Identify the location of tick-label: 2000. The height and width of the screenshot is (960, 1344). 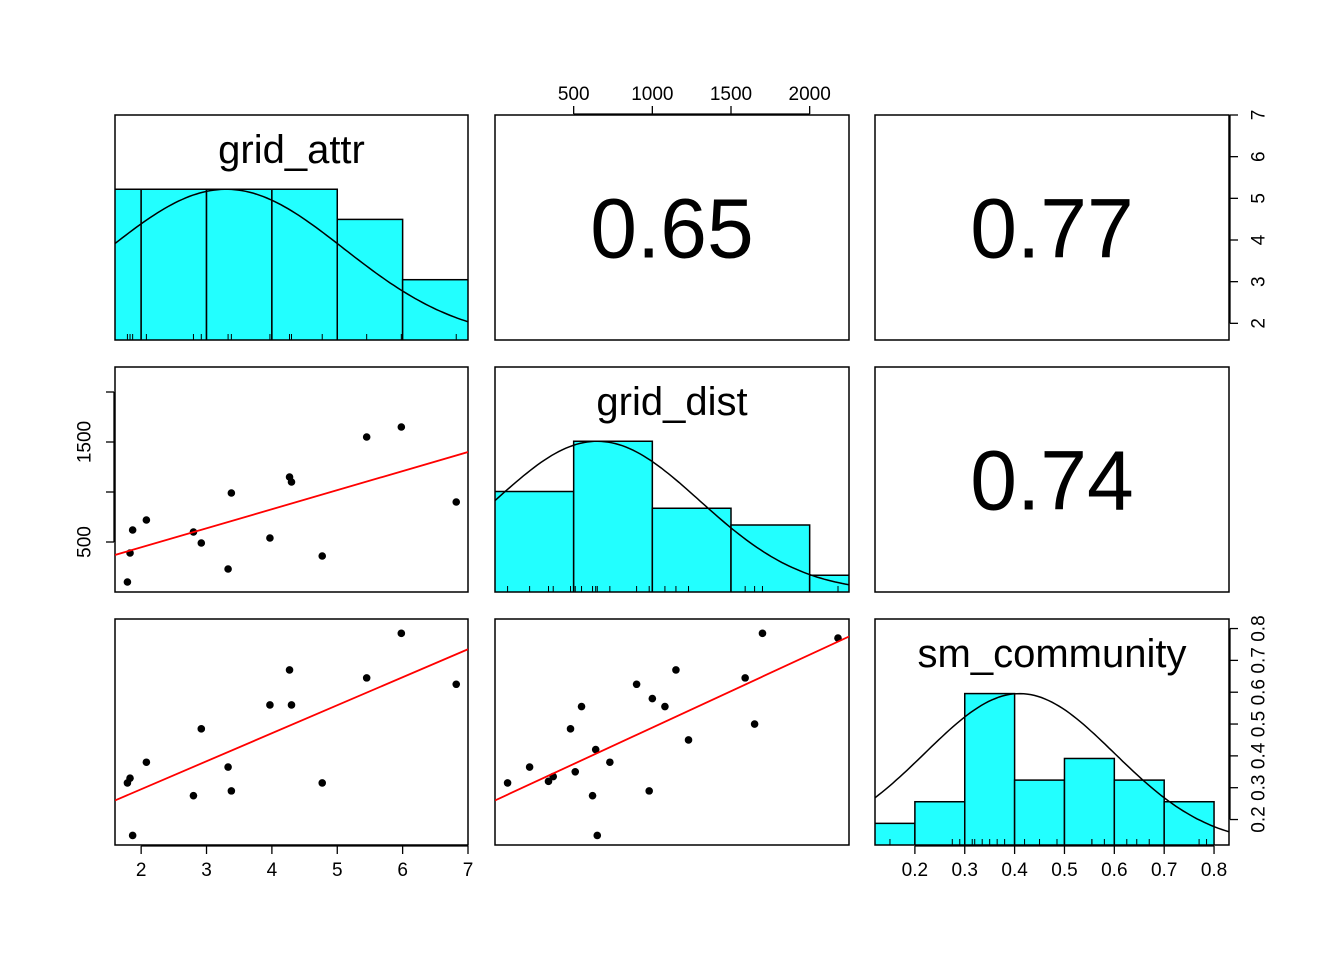
(810, 94).